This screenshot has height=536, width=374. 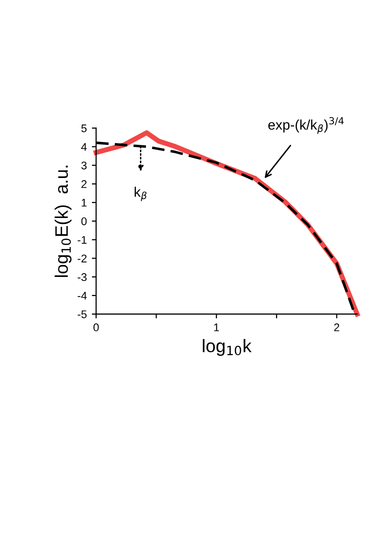 What do you see at coordinates (227, 347) in the screenshot?
I see `x-axis-title: log$_{10}$k` at bounding box center [227, 347].